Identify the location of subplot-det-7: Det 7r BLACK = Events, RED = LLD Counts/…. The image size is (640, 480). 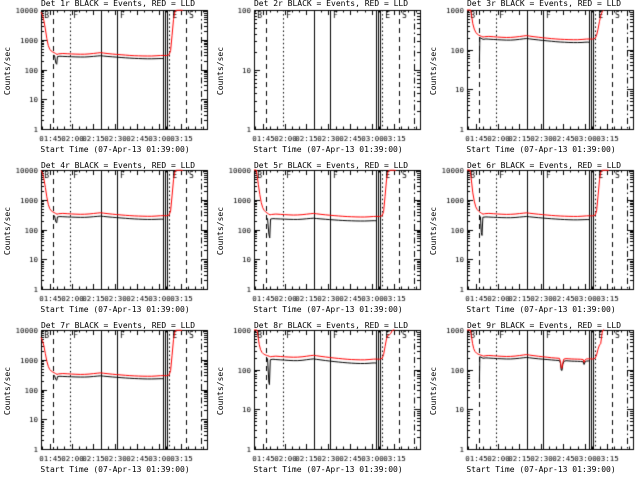
(106, 400).